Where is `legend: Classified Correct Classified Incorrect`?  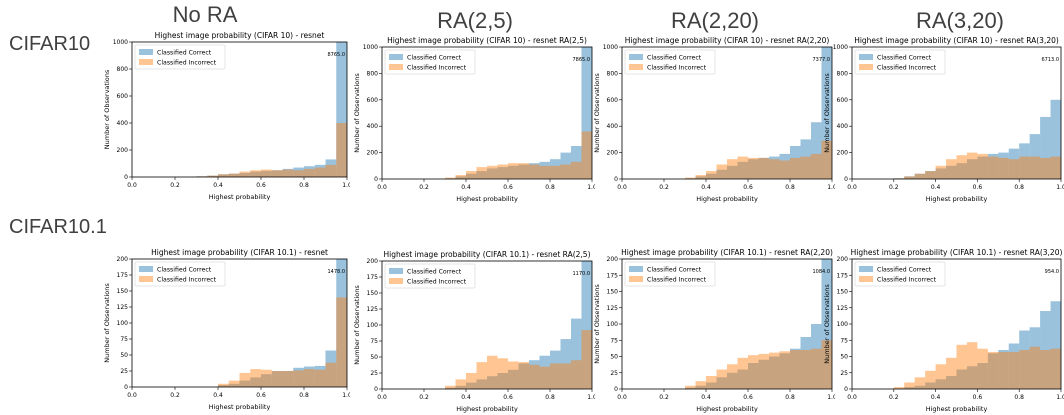
legend: Classified Correct Classified Incorrect is located at coordinates (430, 62).